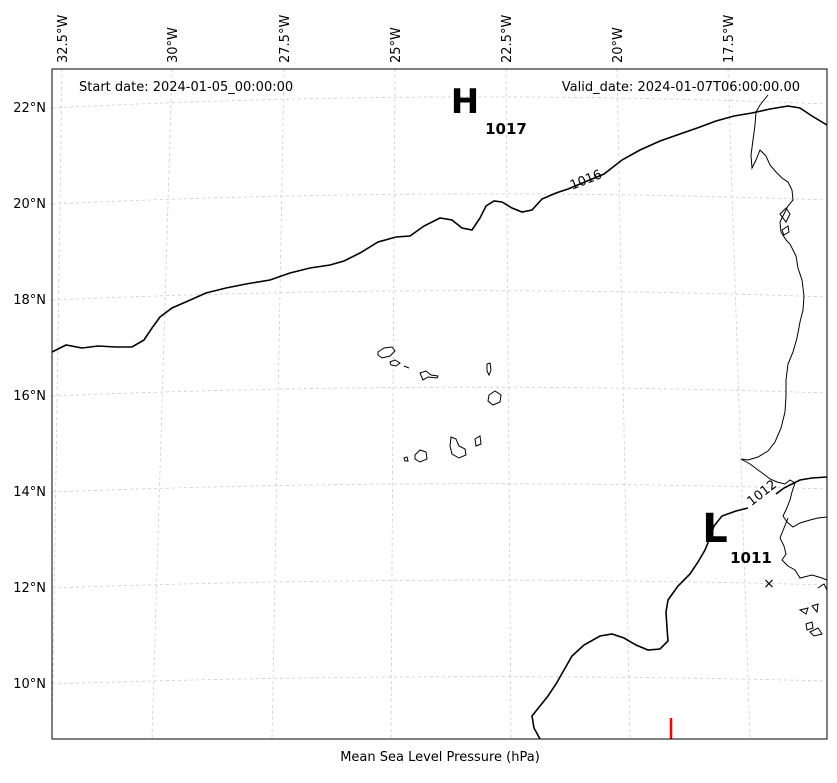 This screenshot has height=783, width=837. I want to click on guinea-bissau-islands, so click(812, 610).